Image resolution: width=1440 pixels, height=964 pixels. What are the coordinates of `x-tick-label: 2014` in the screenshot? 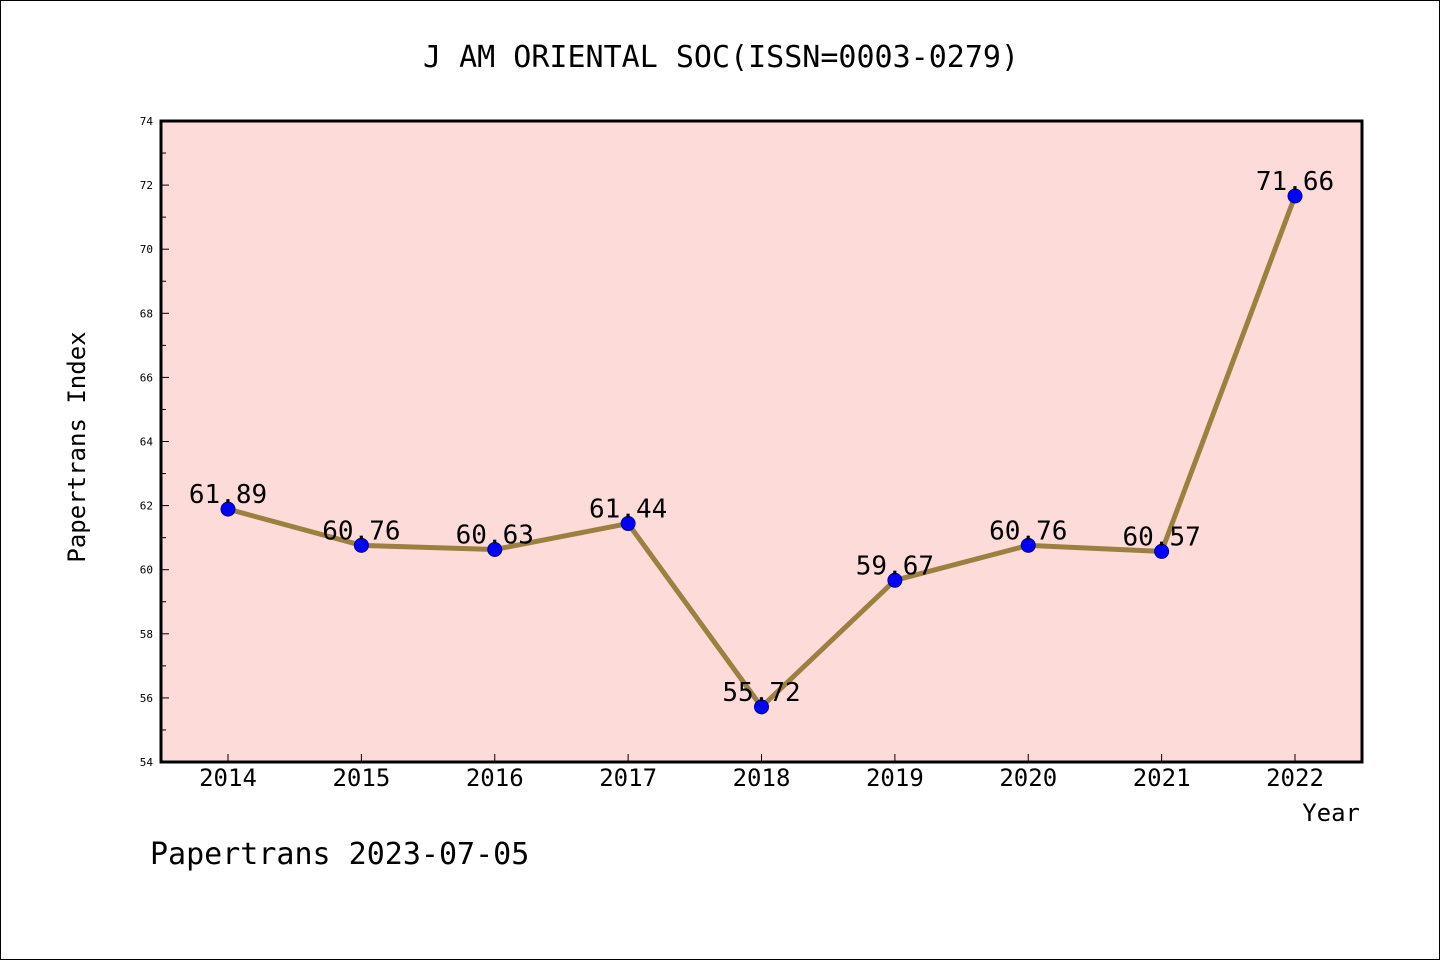 It's located at (228, 778).